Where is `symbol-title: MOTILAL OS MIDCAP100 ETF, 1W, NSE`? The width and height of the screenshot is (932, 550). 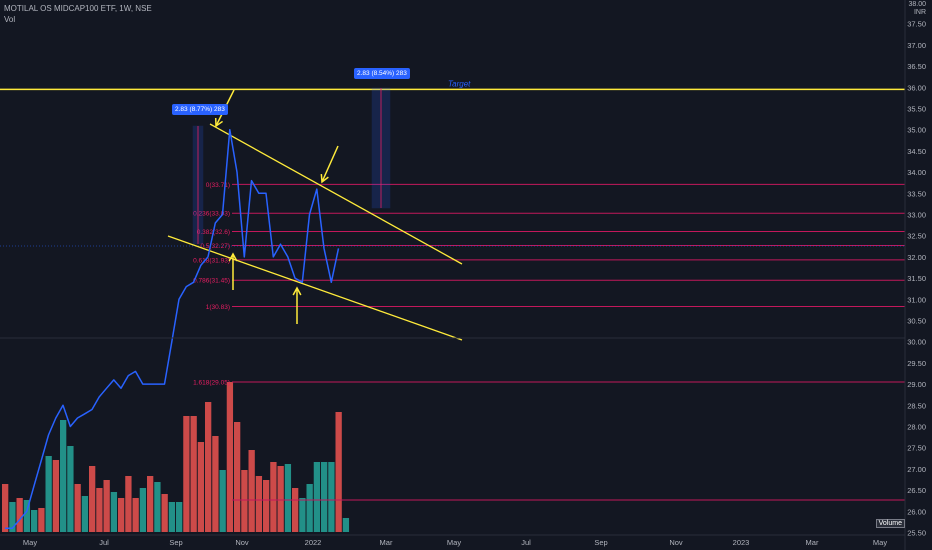
symbol-title: MOTILAL OS MIDCAP100 ETF, 1W, NSE is located at coordinates (78, 8).